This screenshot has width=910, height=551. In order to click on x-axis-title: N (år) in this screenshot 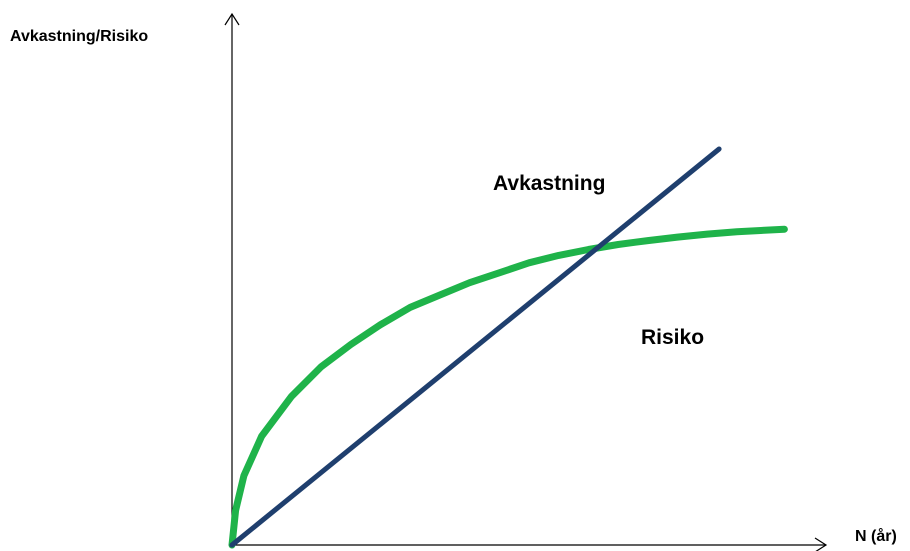, I will do `click(876, 536)`.